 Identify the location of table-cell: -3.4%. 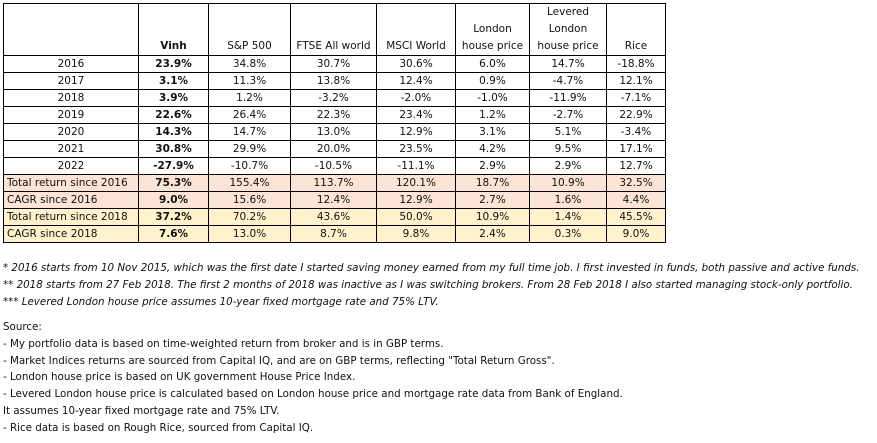
(636, 132).